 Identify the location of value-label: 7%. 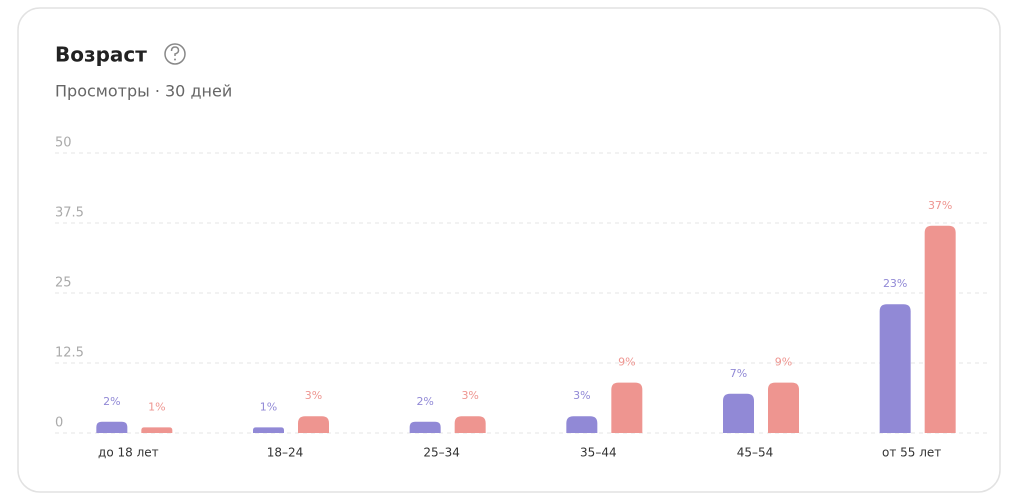
(738, 373).